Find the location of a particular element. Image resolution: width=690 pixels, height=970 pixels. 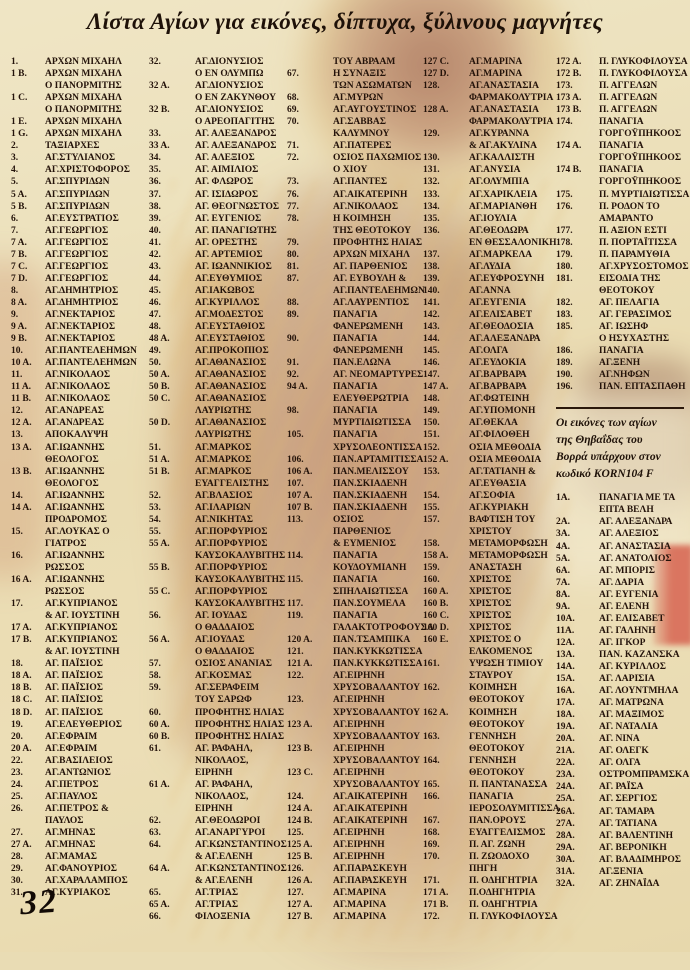

saint-list-item: 40. ΑΓ. ΠΑΝΑΓΙΩΤΗΣ is located at coordinates (218, 231).